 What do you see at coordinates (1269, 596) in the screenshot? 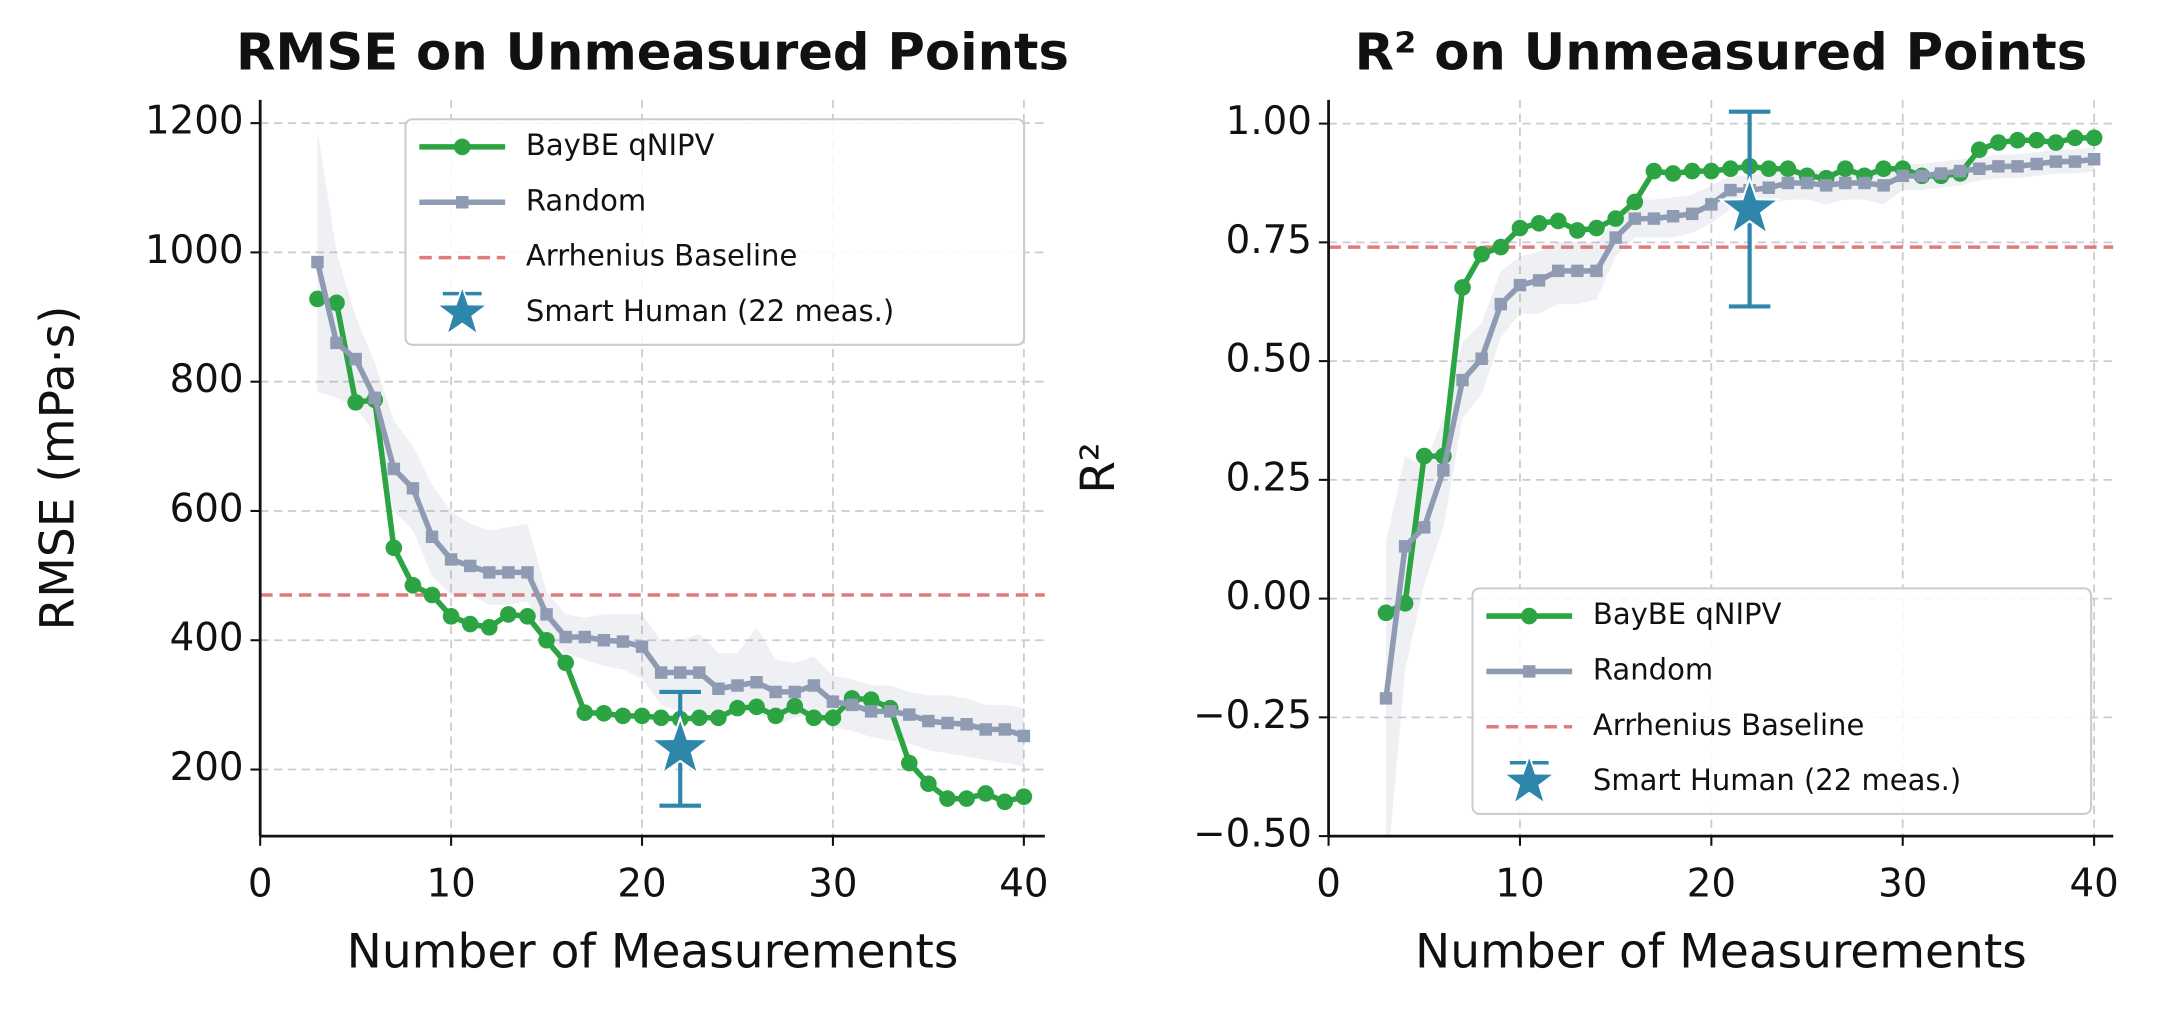
I see `y-tick-label: 0.00` at bounding box center [1269, 596].